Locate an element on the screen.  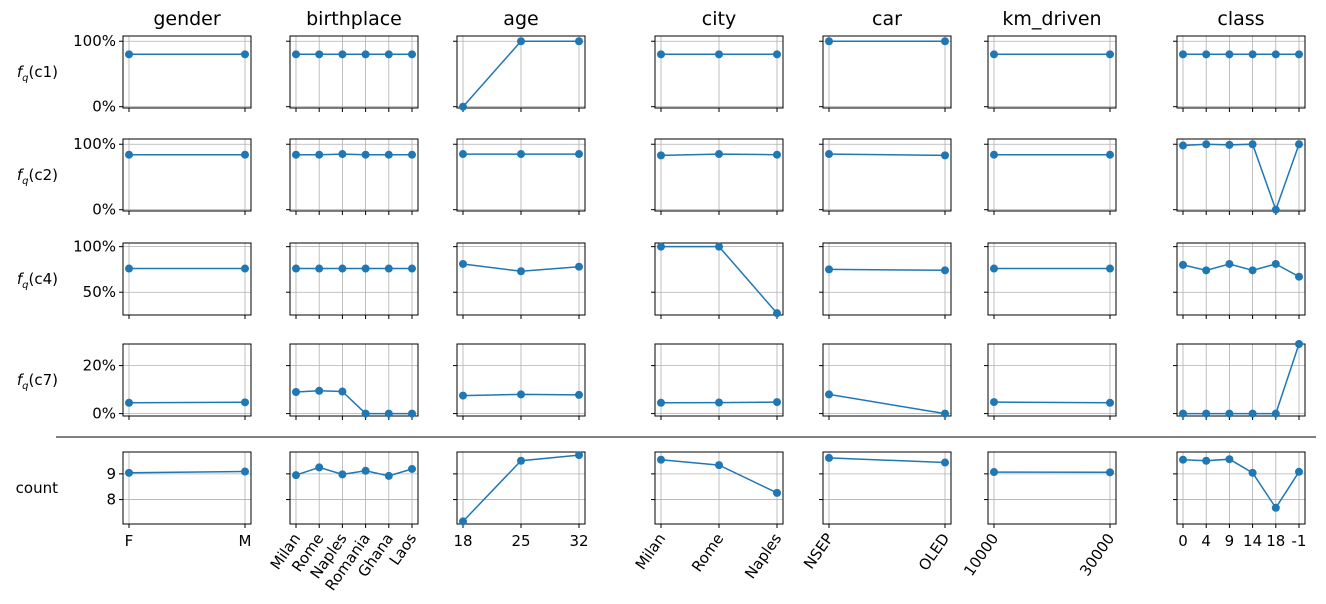
panel-c7-car is located at coordinates (885, 382).